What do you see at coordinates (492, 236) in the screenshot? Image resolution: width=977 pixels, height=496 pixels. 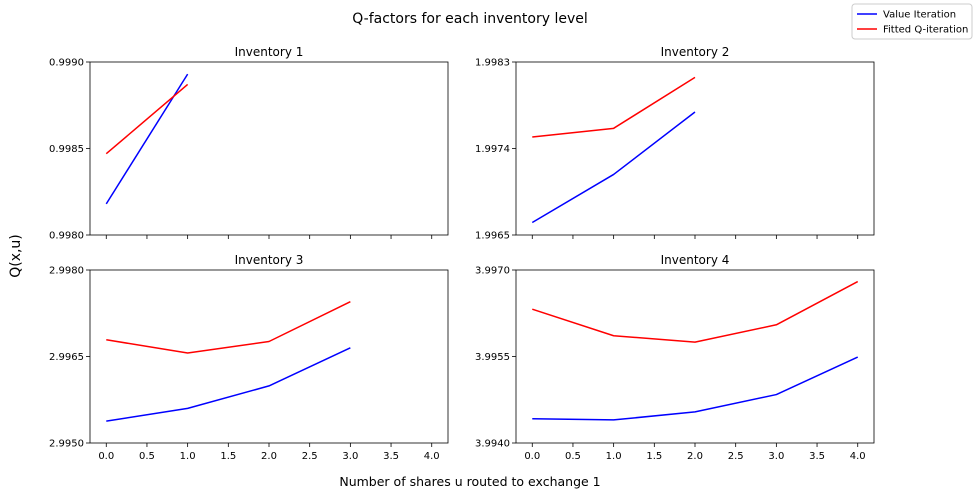 I see `y-tick-label: 1.9965` at bounding box center [492, 236].